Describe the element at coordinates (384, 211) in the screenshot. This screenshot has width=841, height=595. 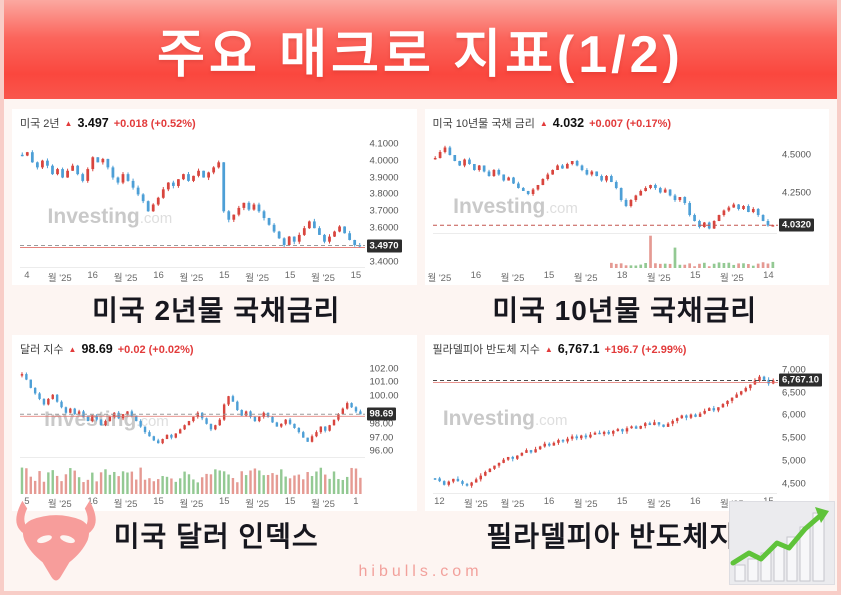
I see `y-tick-label: 3.7000` at that location.